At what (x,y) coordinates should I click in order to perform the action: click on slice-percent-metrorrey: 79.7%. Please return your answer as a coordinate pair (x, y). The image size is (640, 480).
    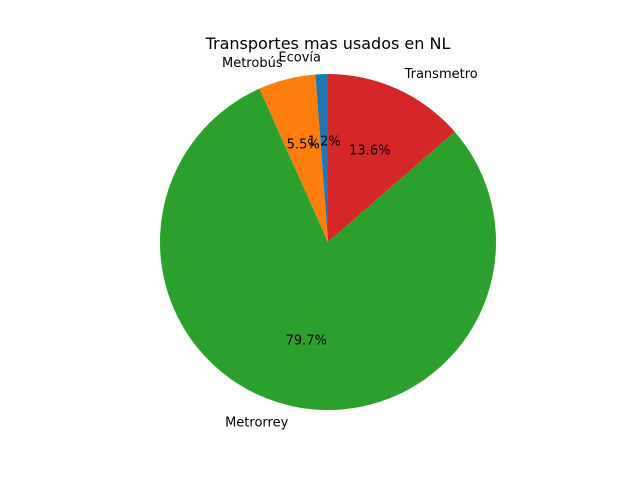
    Looking at the image, I should click on (306, 340).